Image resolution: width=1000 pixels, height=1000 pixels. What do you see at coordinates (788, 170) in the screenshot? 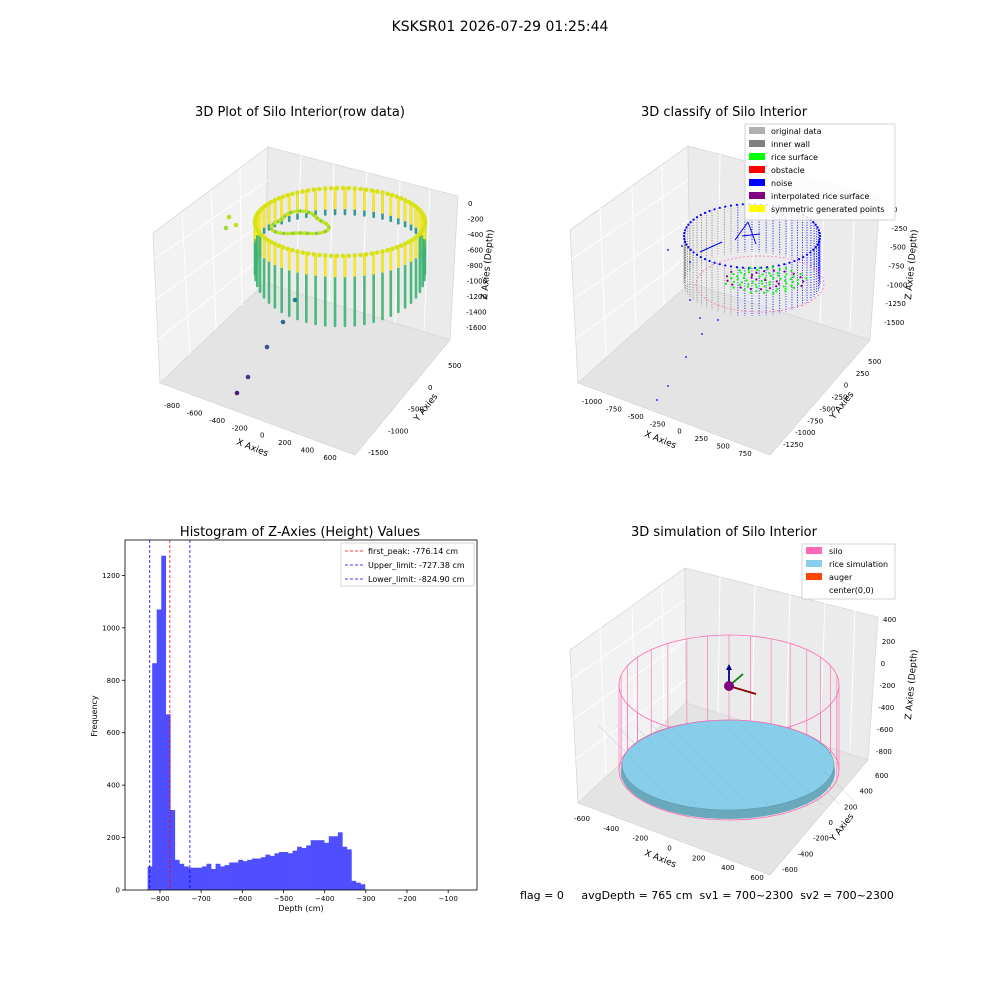
I see `legend-entry-label: obstacle` at bounding box center [788, 170].